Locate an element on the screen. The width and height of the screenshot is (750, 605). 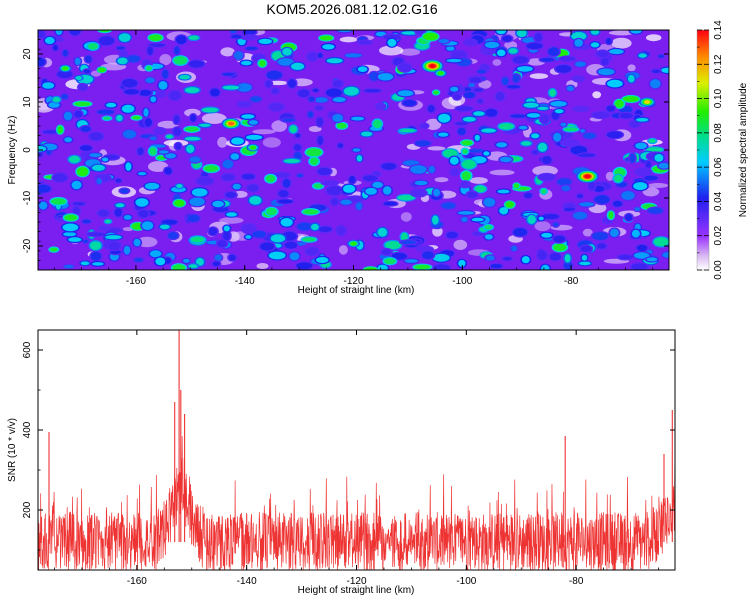
heatmap-x-tick-label: -140 is located at coordinates (245, 281).